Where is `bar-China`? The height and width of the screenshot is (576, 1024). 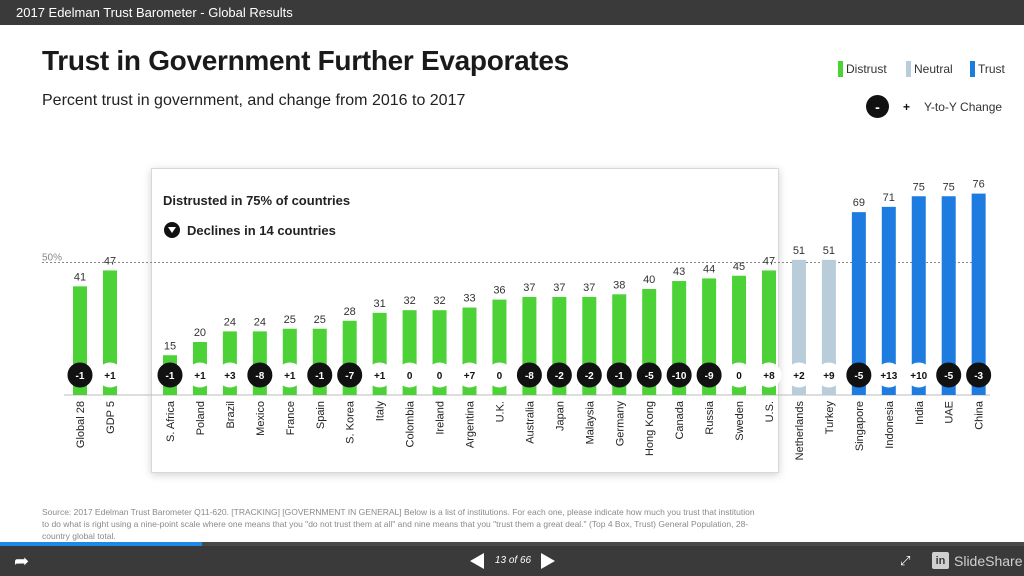
bar-China is located at coordinates (978, 294).